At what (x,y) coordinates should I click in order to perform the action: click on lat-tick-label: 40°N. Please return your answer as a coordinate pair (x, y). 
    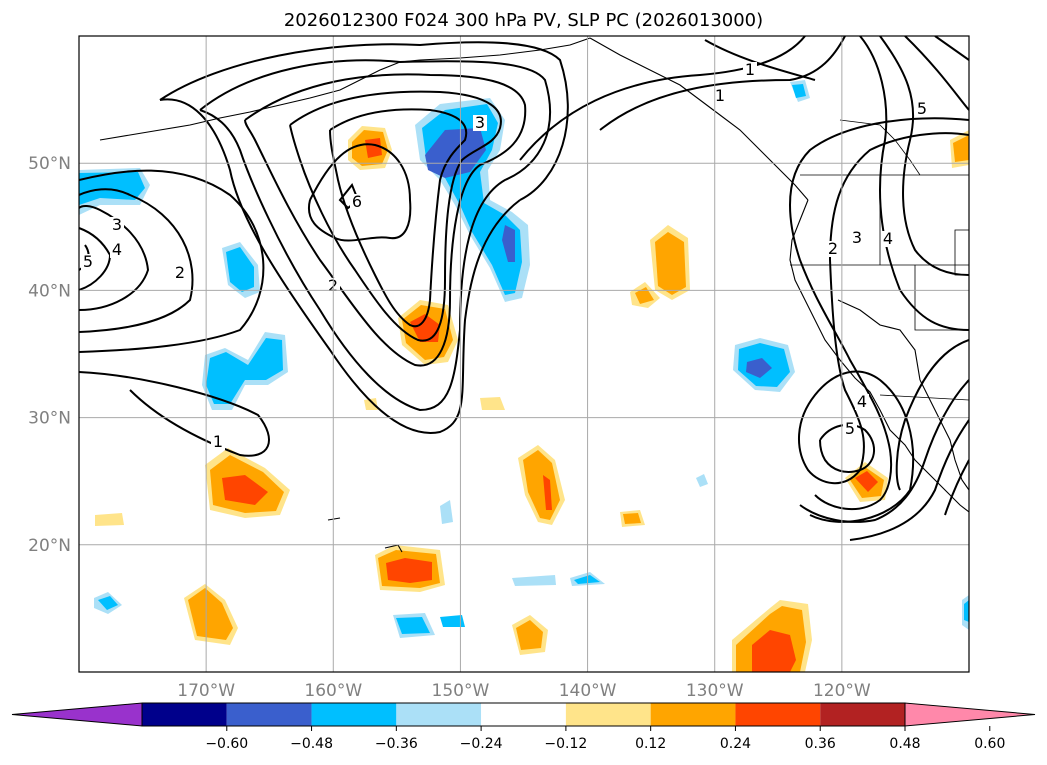
    Looking at the image, I should click on (49, 291).